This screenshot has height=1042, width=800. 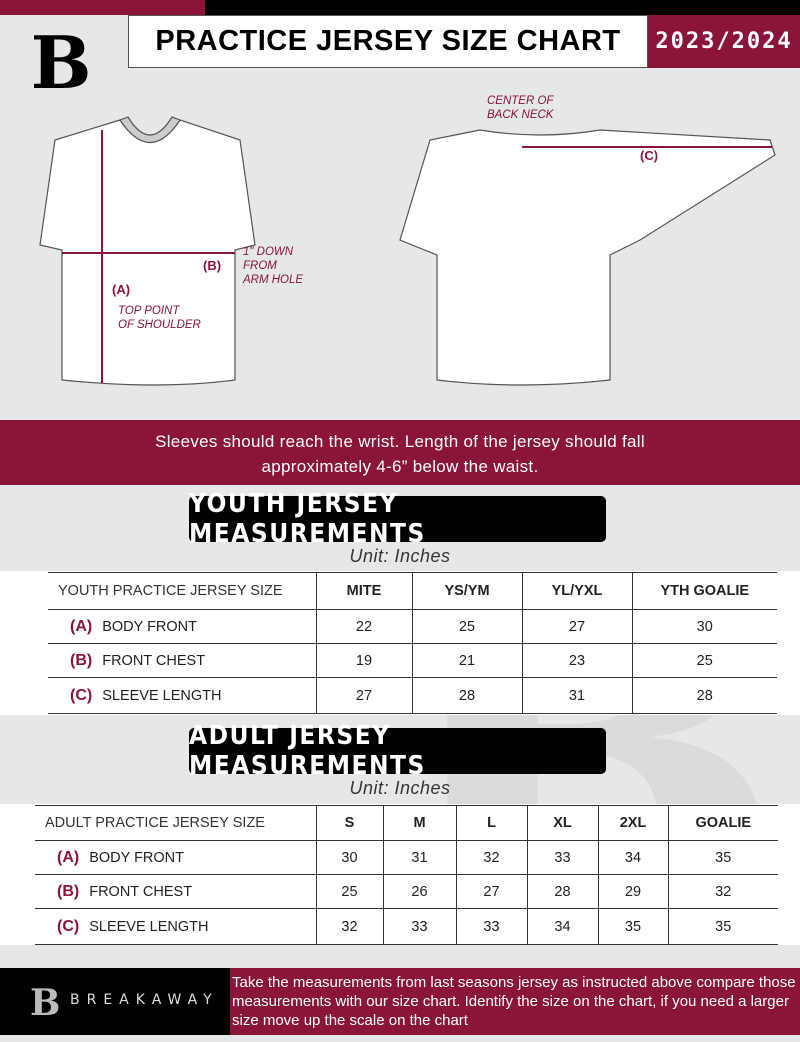 I want to click on breakaway-small-logo: B, so click(x=45, y=1003).